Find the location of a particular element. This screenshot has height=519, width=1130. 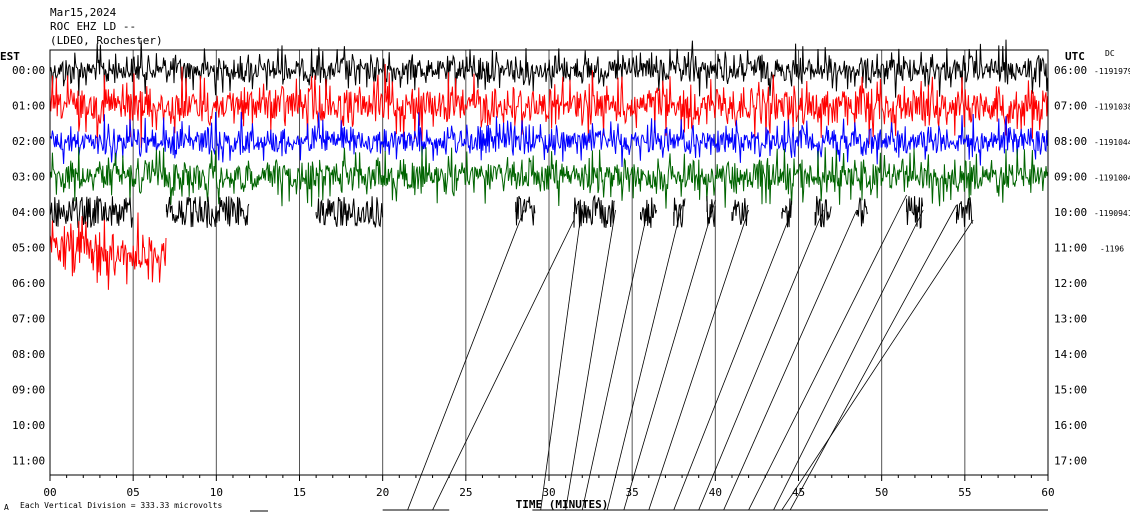

est-tick-label: 11:00 is located at coordinates (28, 461).